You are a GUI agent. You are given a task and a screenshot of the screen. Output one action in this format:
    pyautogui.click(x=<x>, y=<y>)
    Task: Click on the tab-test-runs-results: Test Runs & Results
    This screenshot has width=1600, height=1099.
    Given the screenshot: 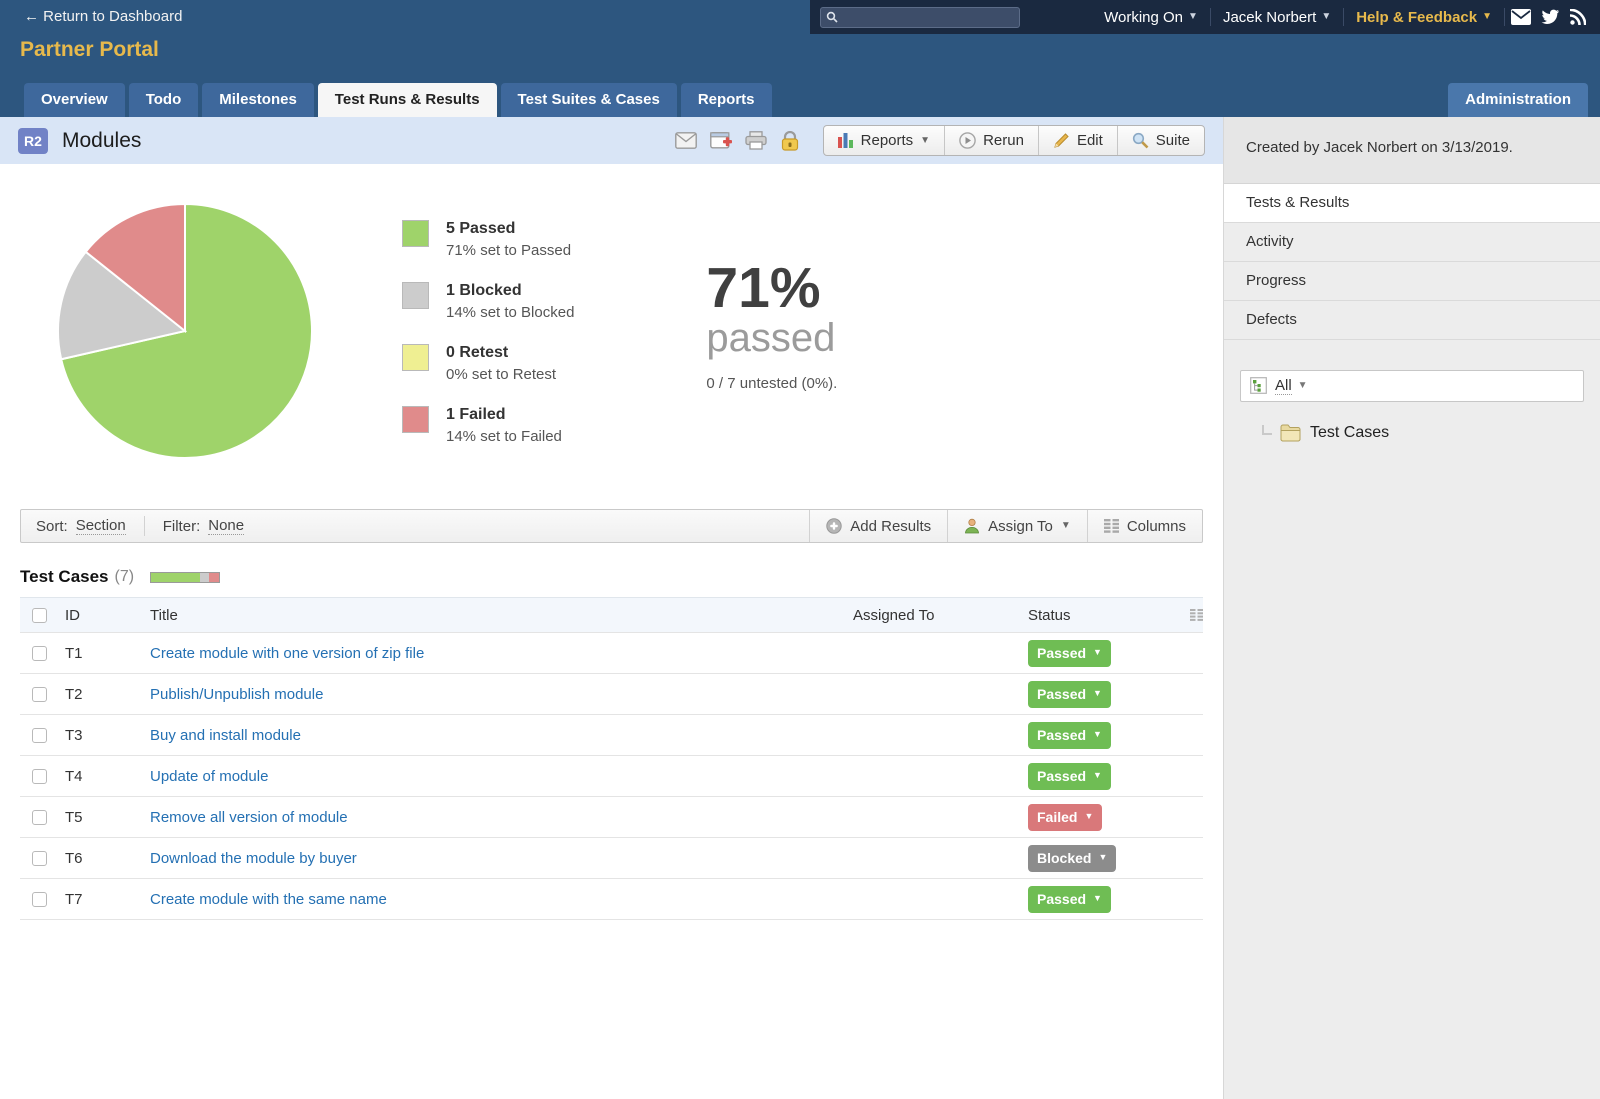 What is the action you would take?
    pyautogui.click(x=407, y=100)
    